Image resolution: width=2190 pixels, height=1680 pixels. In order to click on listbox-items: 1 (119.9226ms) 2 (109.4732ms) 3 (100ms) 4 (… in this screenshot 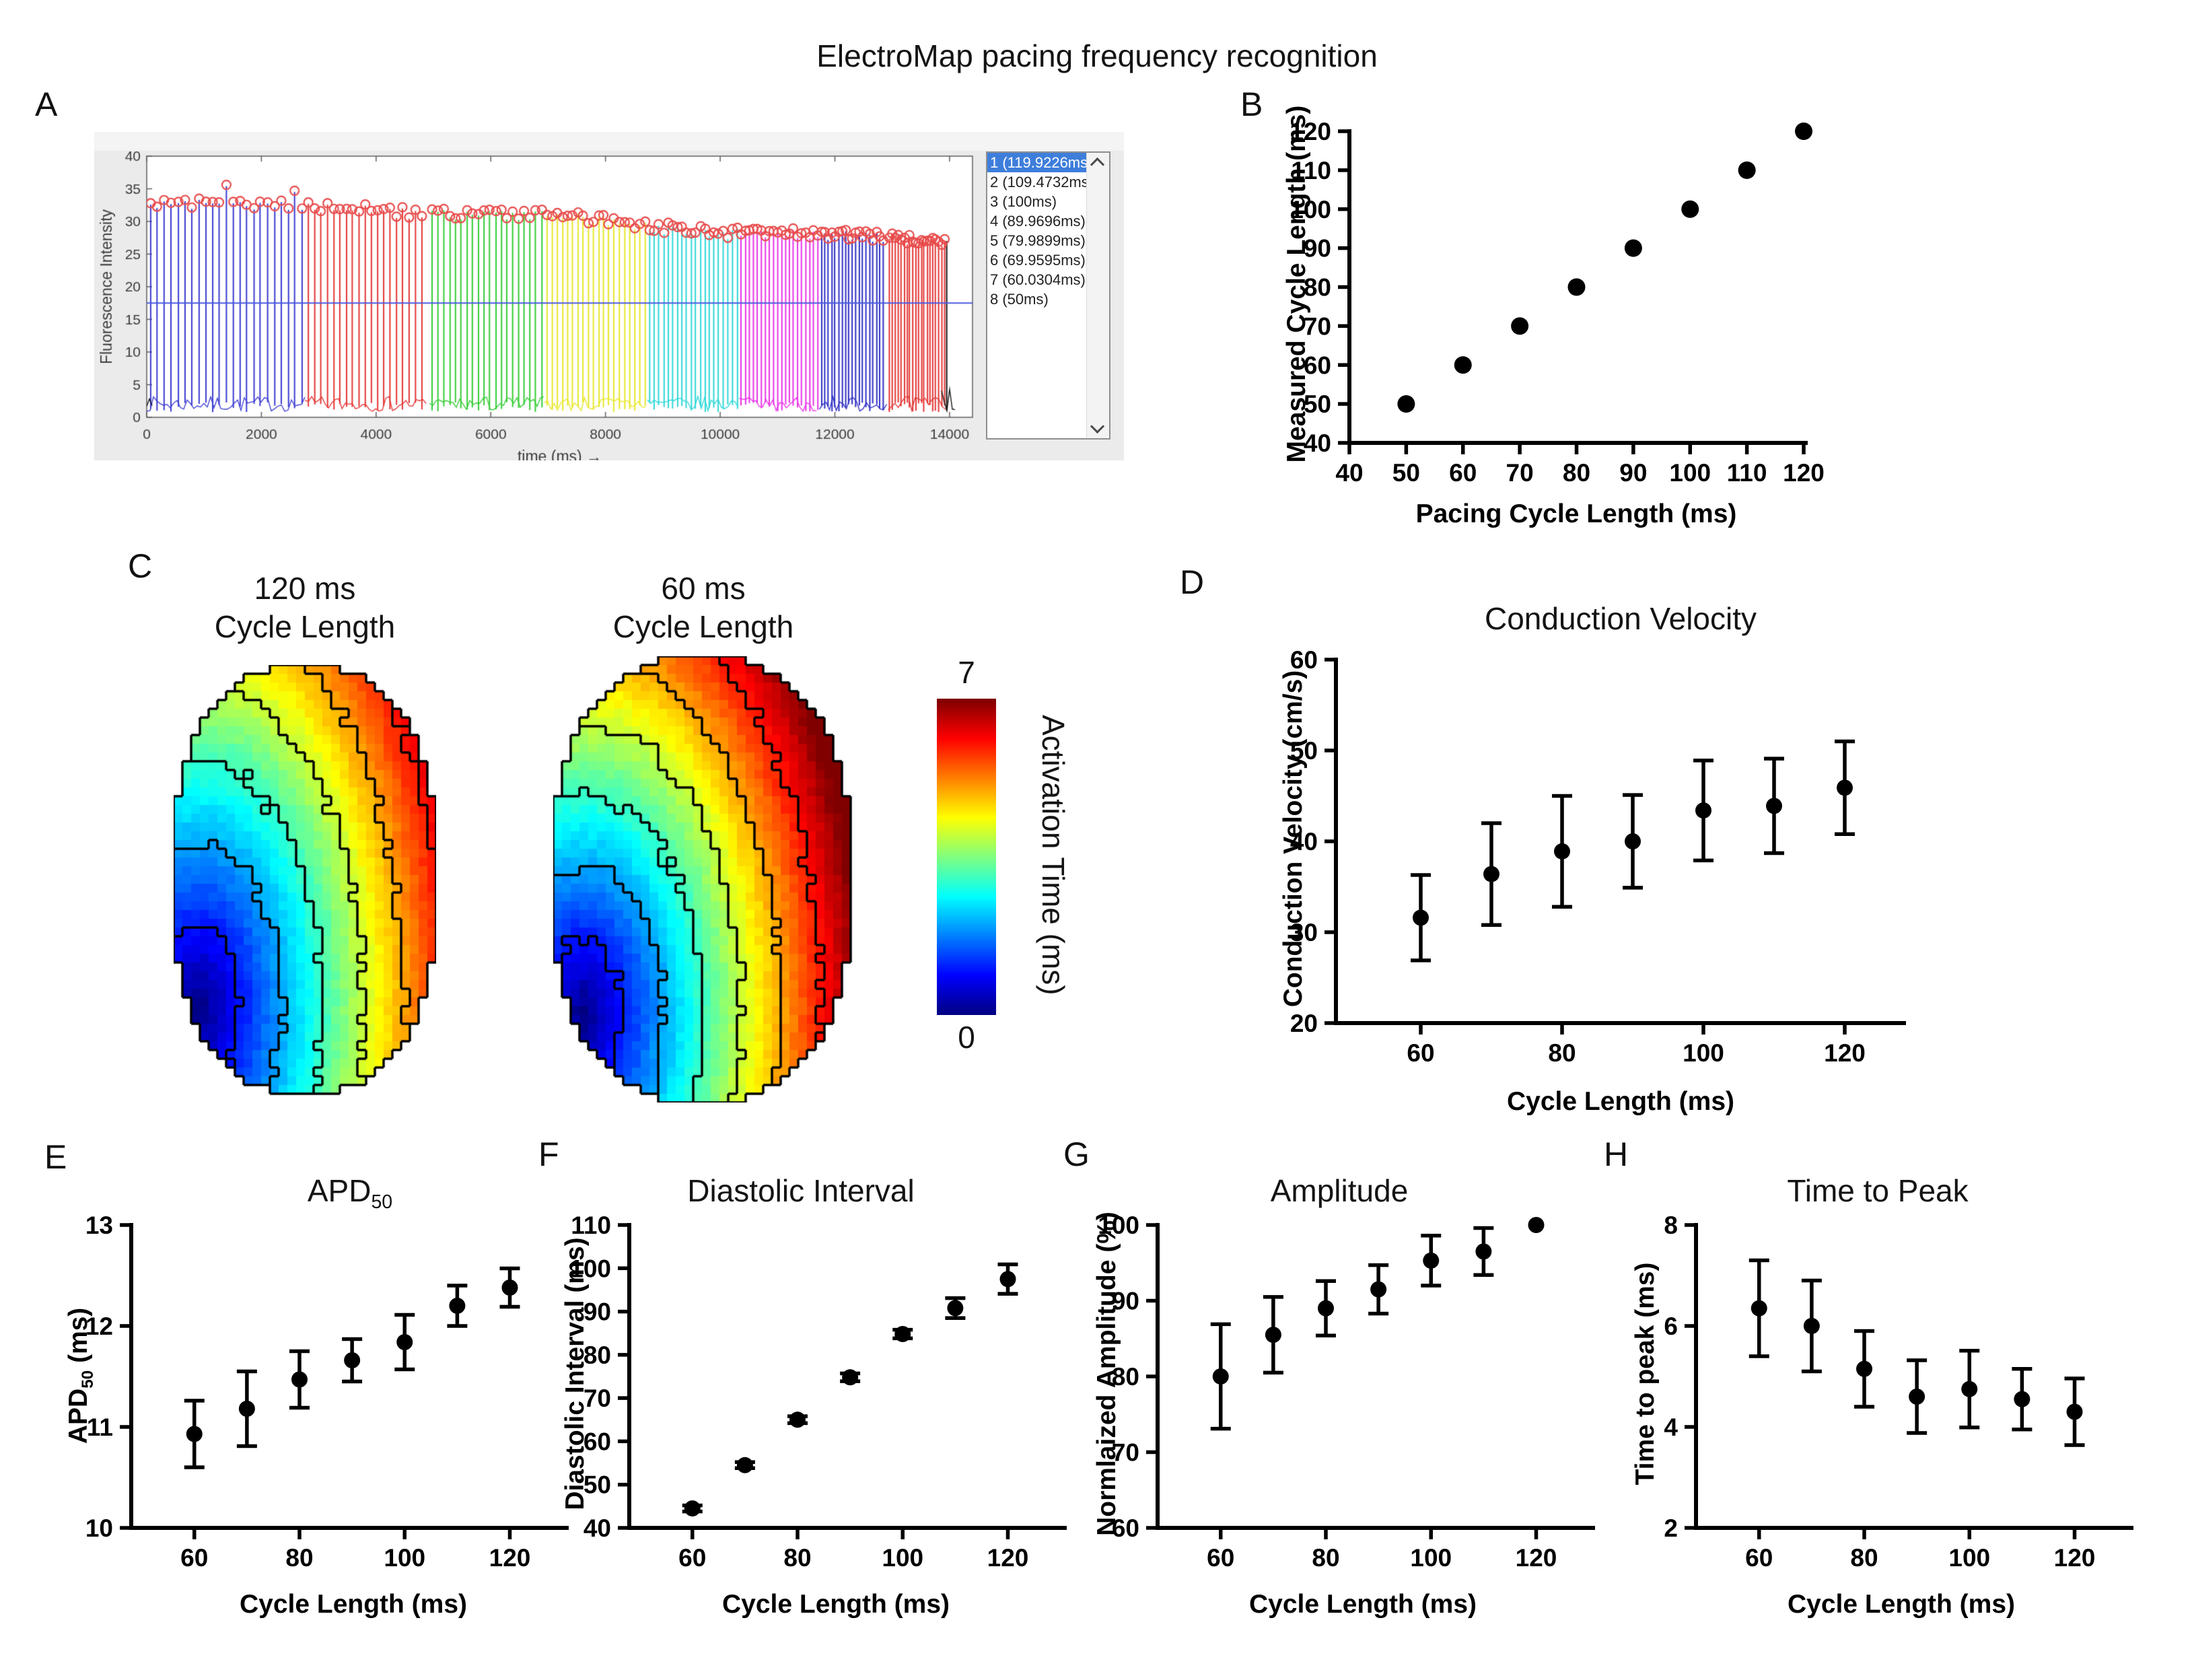, I will do `click(1036, 296)`.